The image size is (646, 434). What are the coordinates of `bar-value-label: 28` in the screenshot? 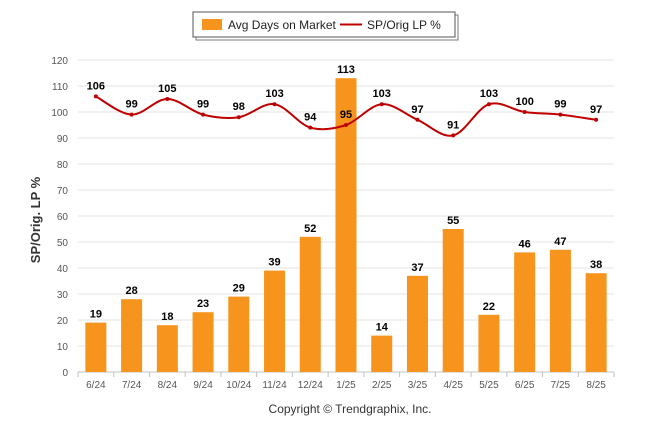 It's located at (131, 291).